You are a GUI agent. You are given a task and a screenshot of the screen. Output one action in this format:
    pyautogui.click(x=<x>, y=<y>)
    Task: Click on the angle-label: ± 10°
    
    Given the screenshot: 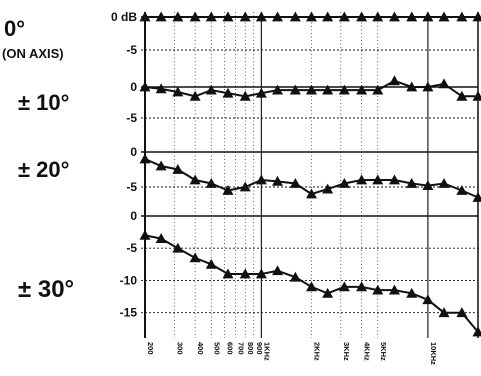 What is the action you would take?
    pyautogui.click(x=43, y=102)
    